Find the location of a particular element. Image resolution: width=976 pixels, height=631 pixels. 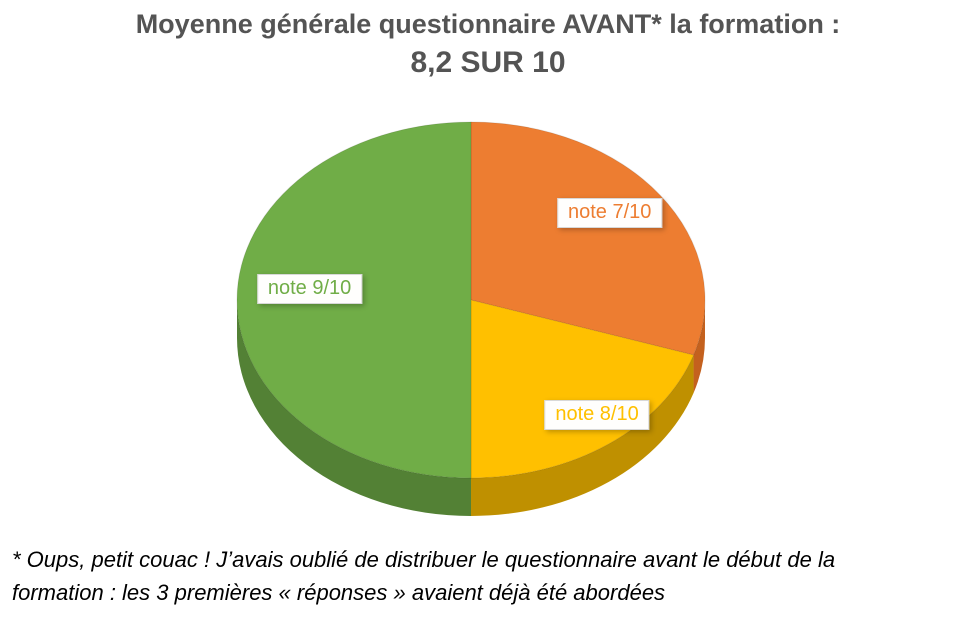

pie-label-note-8-10: note 8/10 is located at coordinates (597, 415).